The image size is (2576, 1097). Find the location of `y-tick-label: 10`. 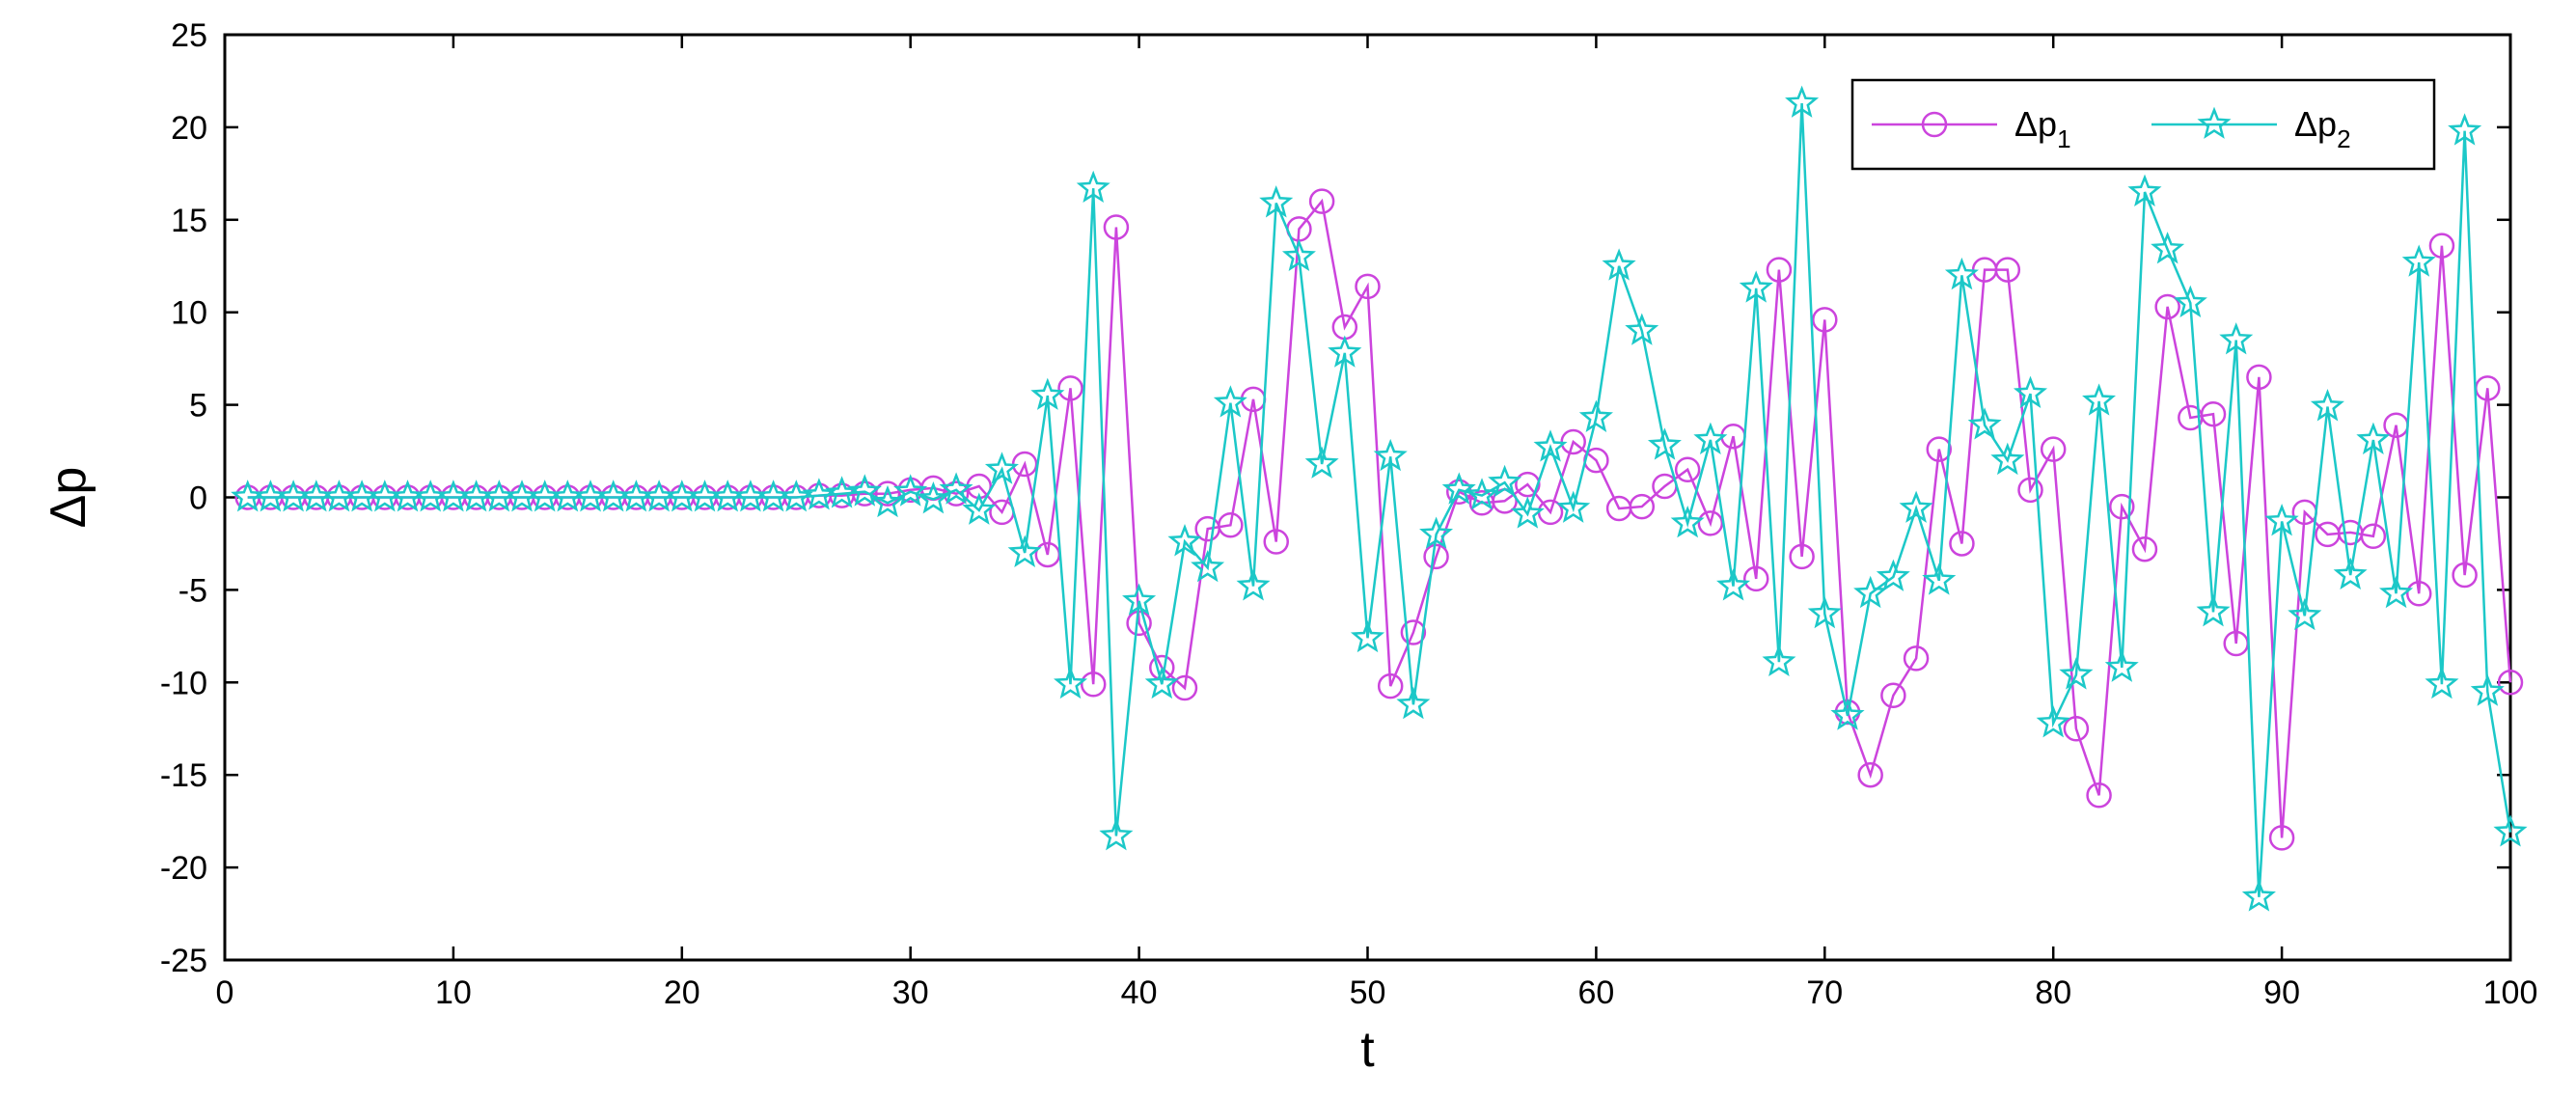

y-tick-label: 10 is located at coordinates (189, 313).